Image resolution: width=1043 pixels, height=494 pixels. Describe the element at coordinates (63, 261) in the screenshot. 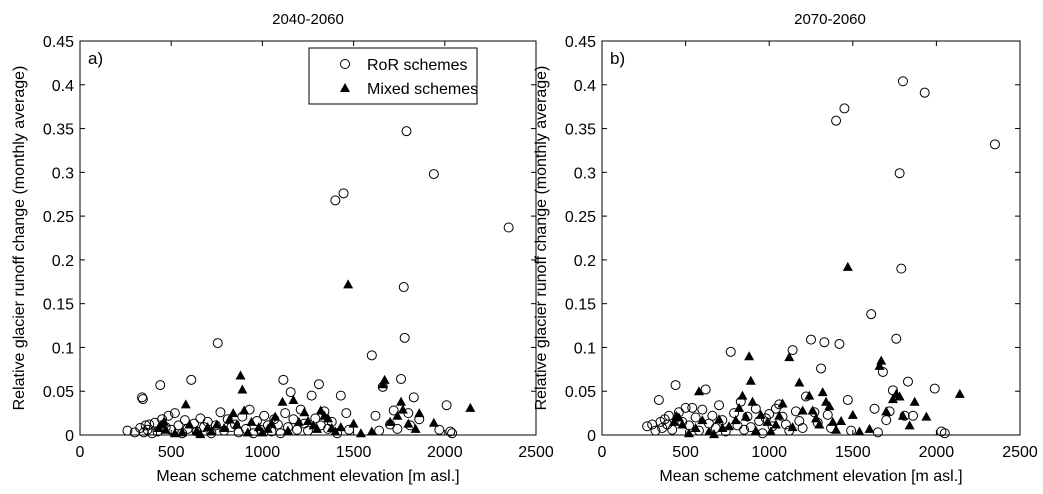

I see `y-tick-label: 0.2` at that location.